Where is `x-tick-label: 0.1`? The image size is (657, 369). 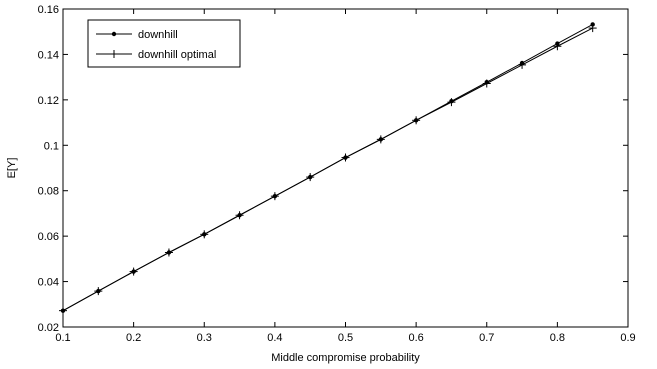
x-tick-label: 0.1 is located at coordinates (62, 338).